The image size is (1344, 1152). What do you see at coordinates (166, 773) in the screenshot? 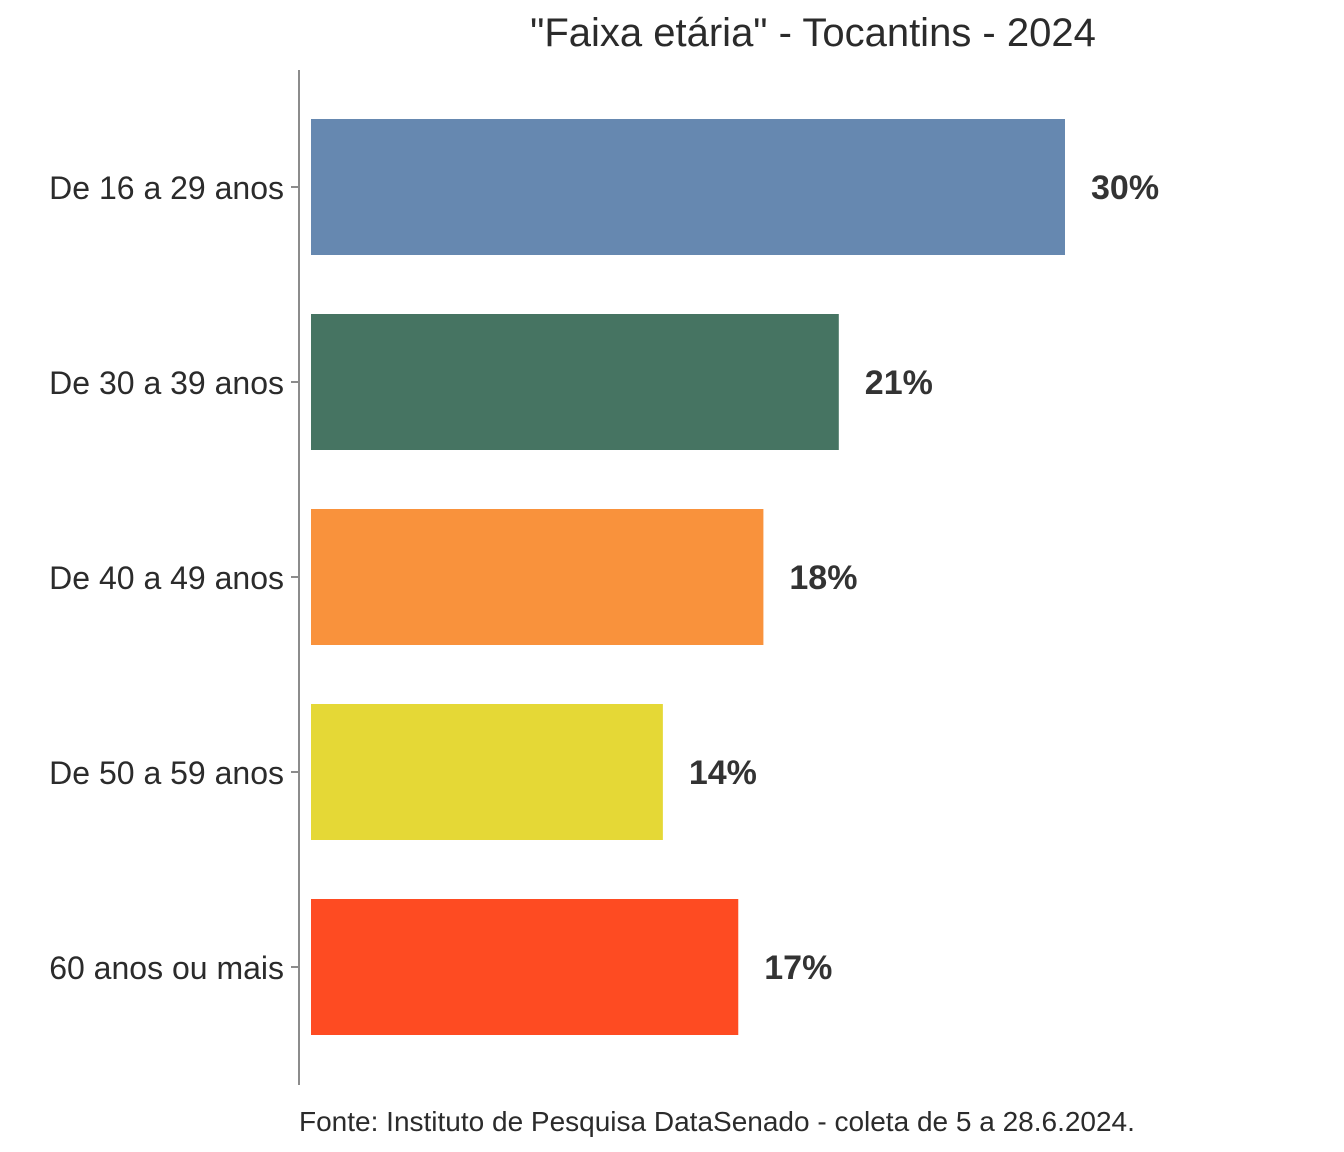
I see `y-tick-label-3: De 50 a 59 anos` at bounding box center [166, 773].